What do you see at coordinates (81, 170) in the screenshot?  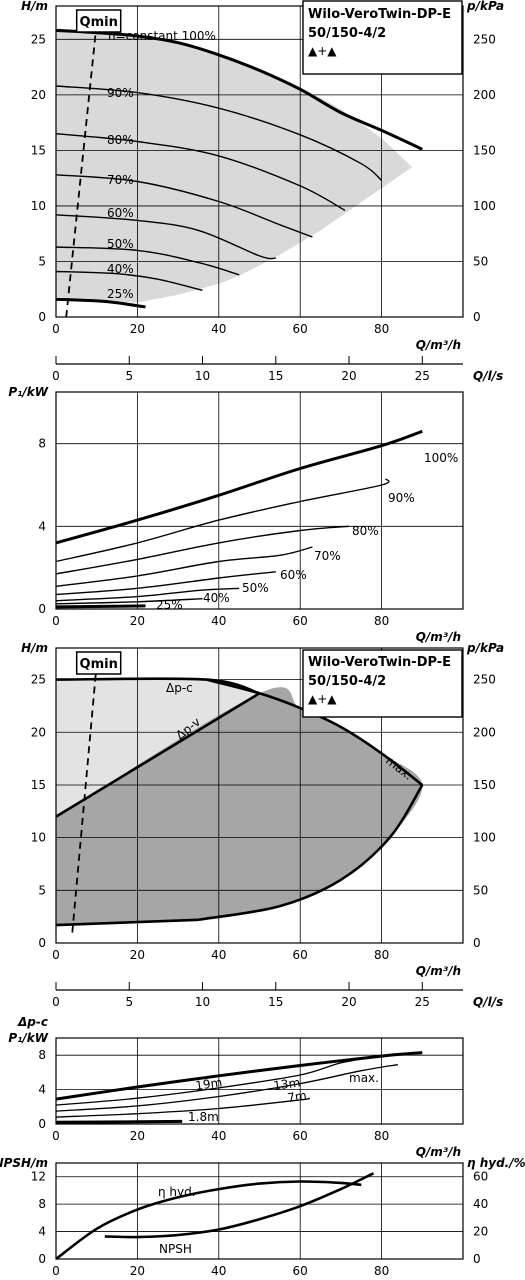 I see `hq-speed-qmin-line` at bounding box center [81, 170].